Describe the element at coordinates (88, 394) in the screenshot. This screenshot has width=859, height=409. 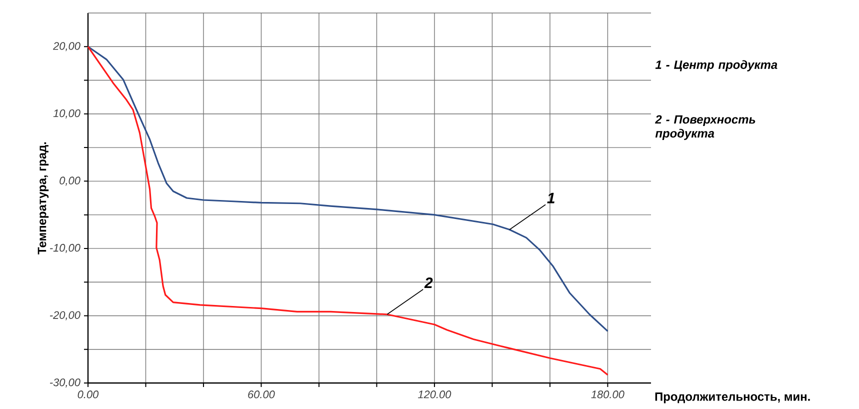
I see `x-tick-label: 0.00` at that location.